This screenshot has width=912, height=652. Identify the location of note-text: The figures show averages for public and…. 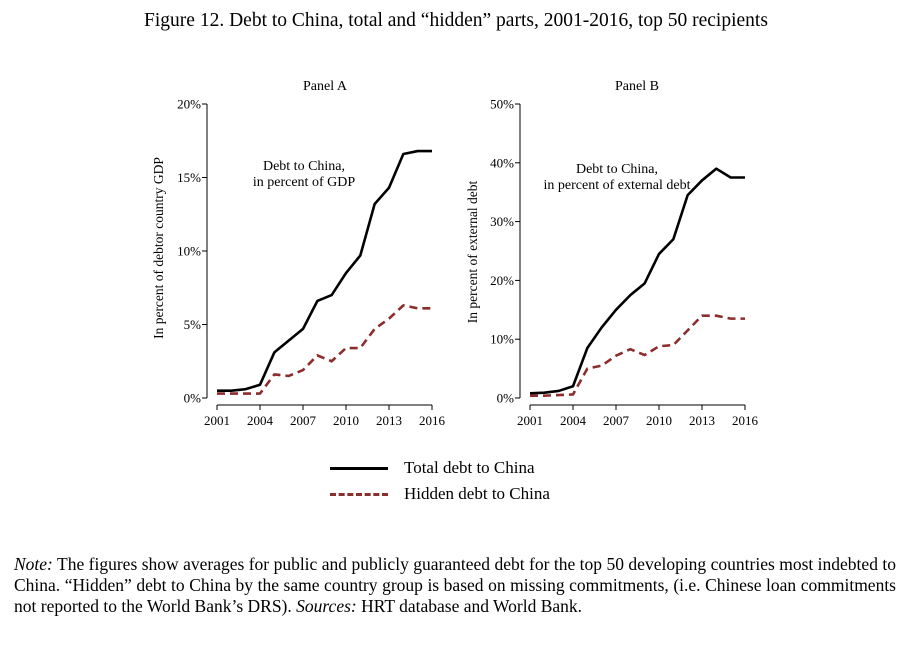
(455, 585).